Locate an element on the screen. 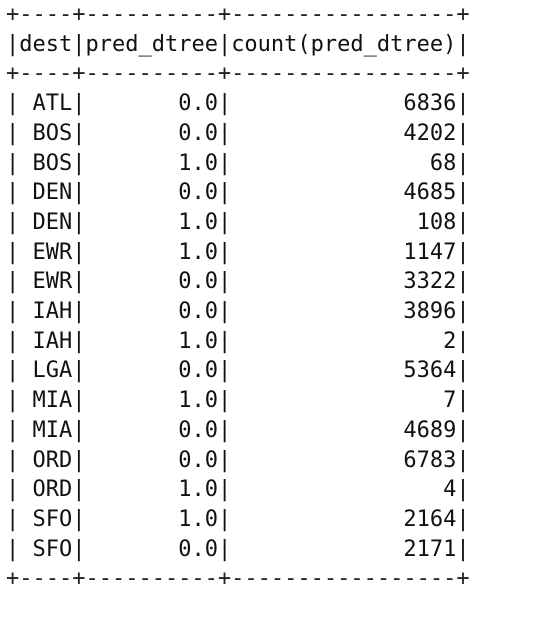 This screenshot has height=625, width=552. column-header: dest is located at coordinates (46, 44).